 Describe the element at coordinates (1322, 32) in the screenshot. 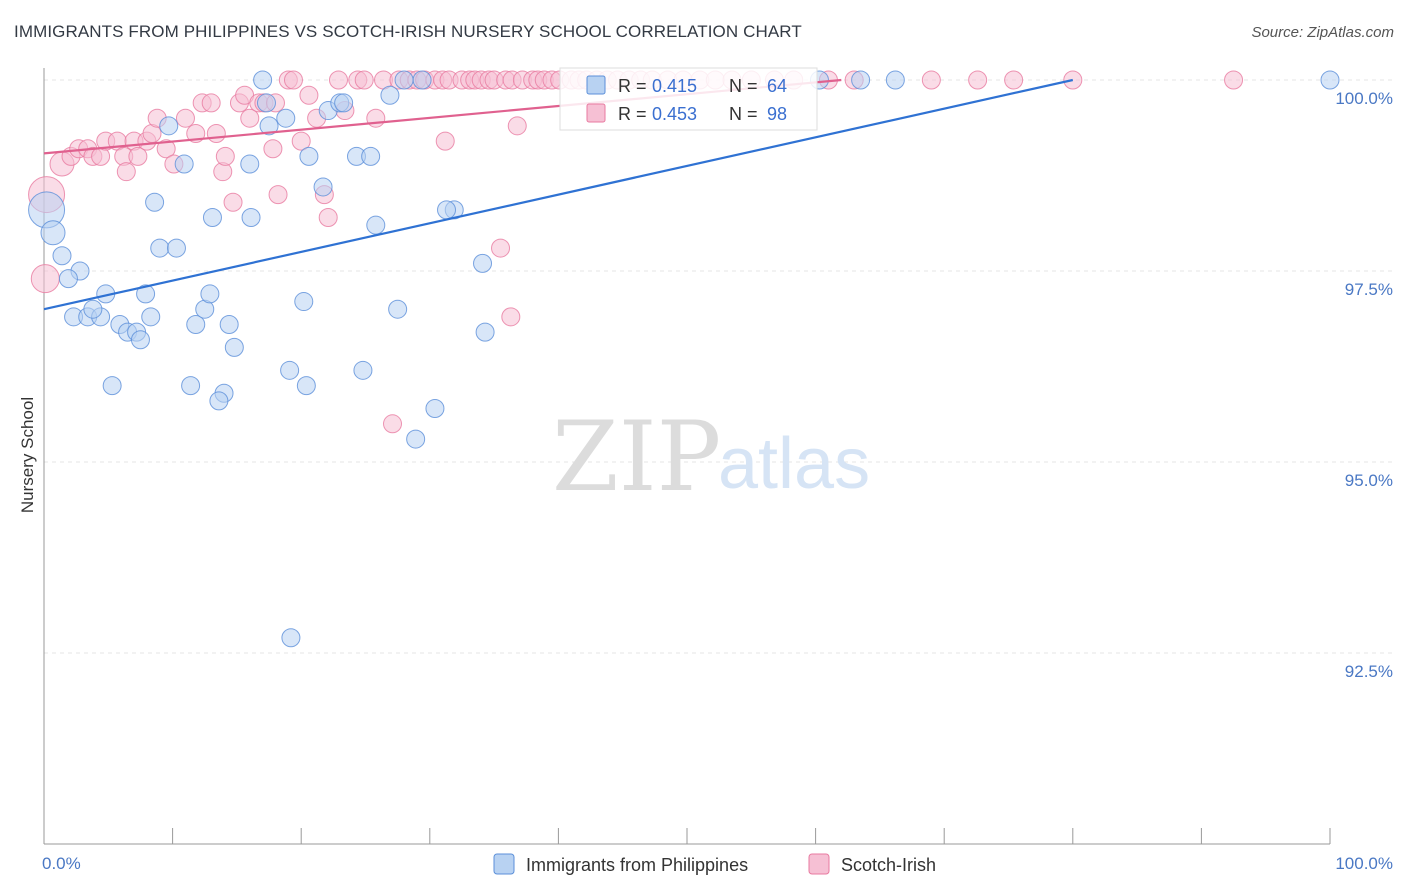

I see `source-label: Source: ZipAtlas.com` at that location.